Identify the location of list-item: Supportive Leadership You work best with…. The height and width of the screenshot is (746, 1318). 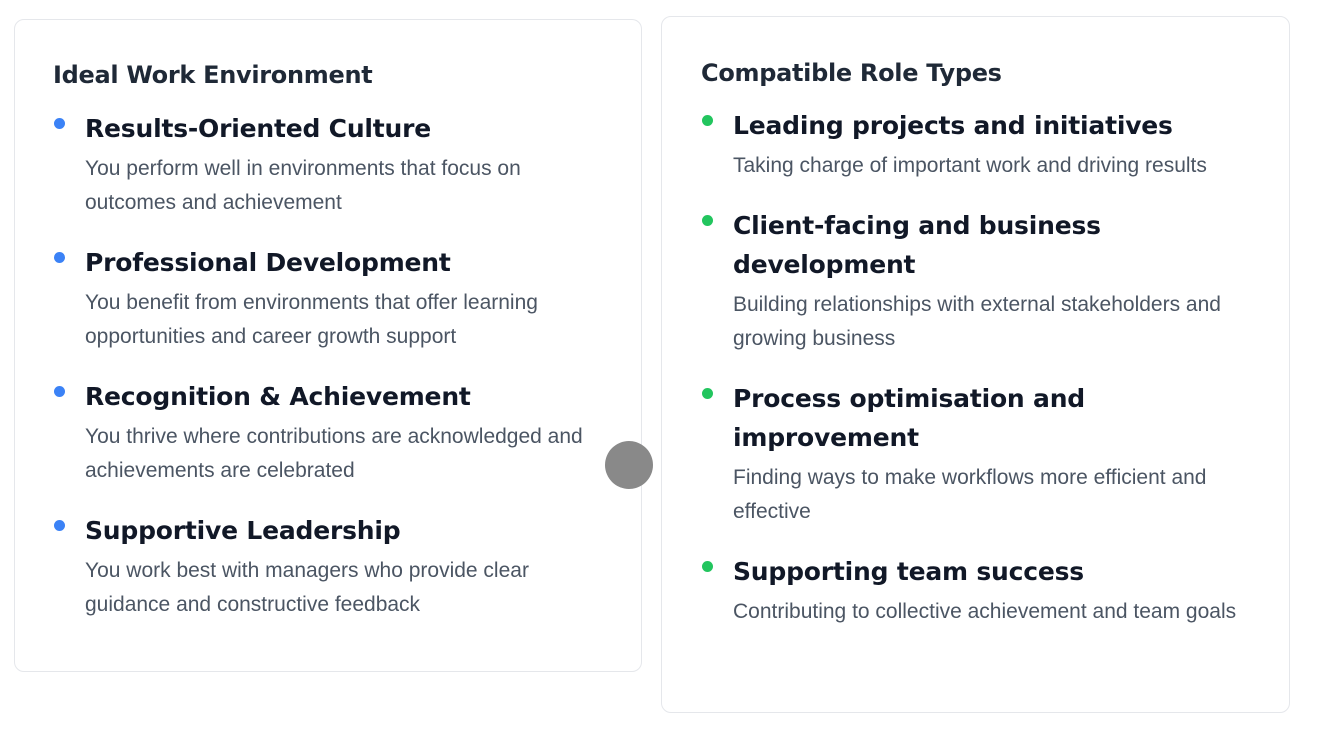
(332, 566).